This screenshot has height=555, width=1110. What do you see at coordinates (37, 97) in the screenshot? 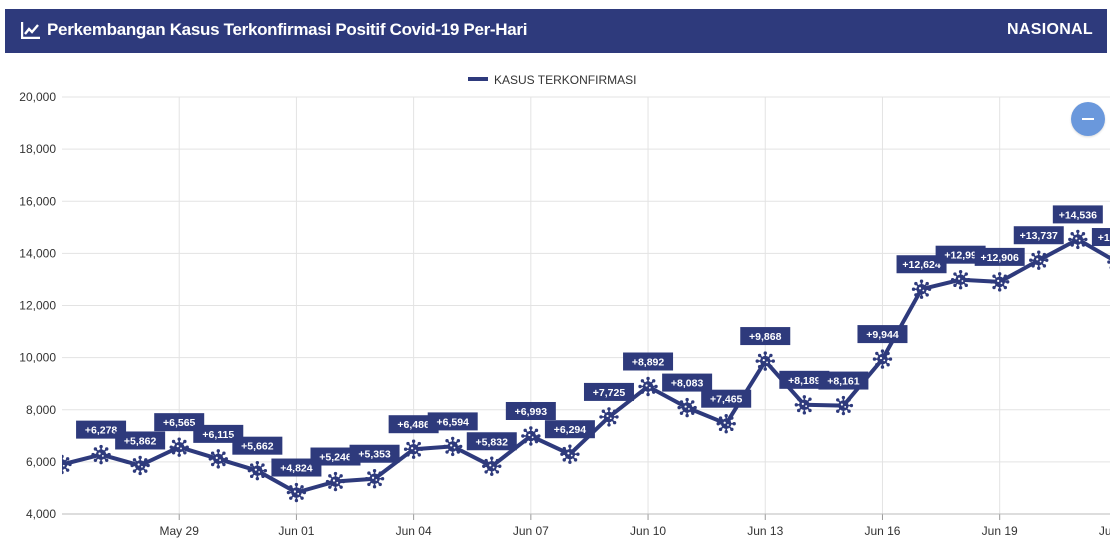
I see `y-tick-label: 20,000` at bounding box center [37, 97].